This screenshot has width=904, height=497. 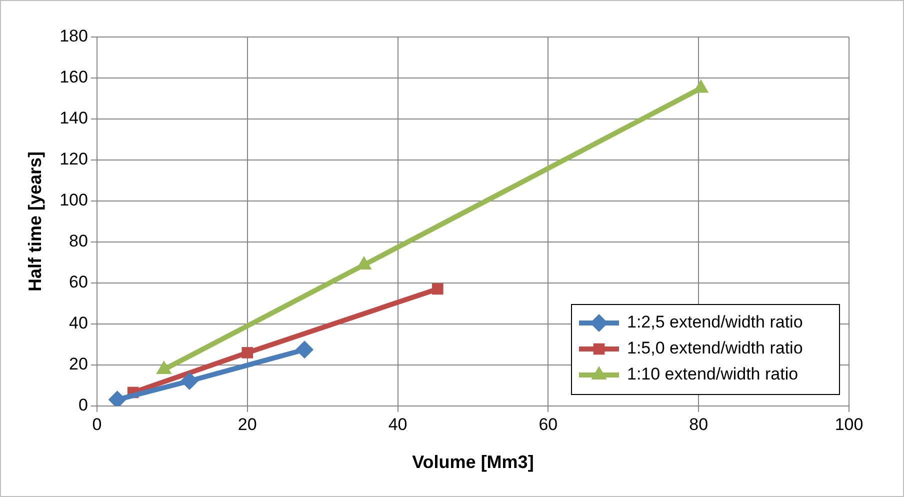 I want to click on y-tick-label: 100, so click(x=74, y=200).